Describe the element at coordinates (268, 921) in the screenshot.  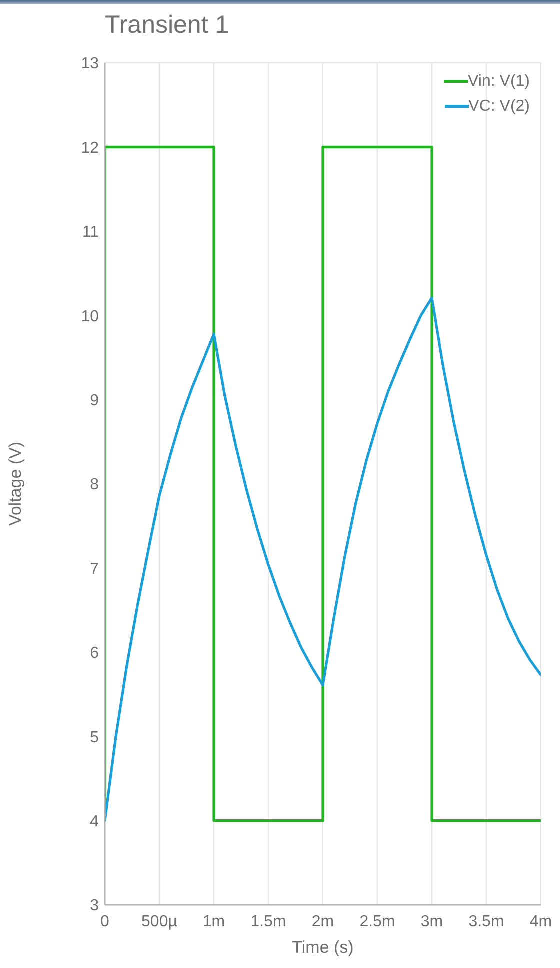
I see `x-tick-label: 1.5m` at that location.